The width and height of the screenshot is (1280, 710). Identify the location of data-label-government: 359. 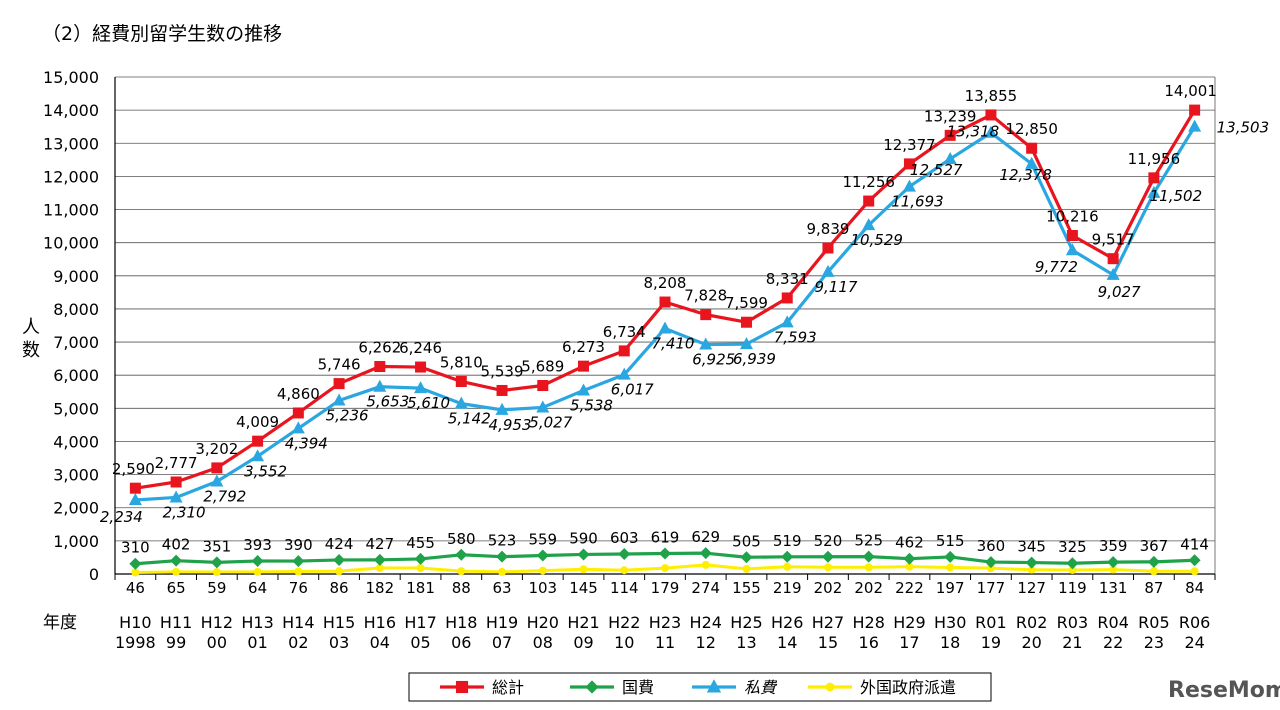
(1113, 546).